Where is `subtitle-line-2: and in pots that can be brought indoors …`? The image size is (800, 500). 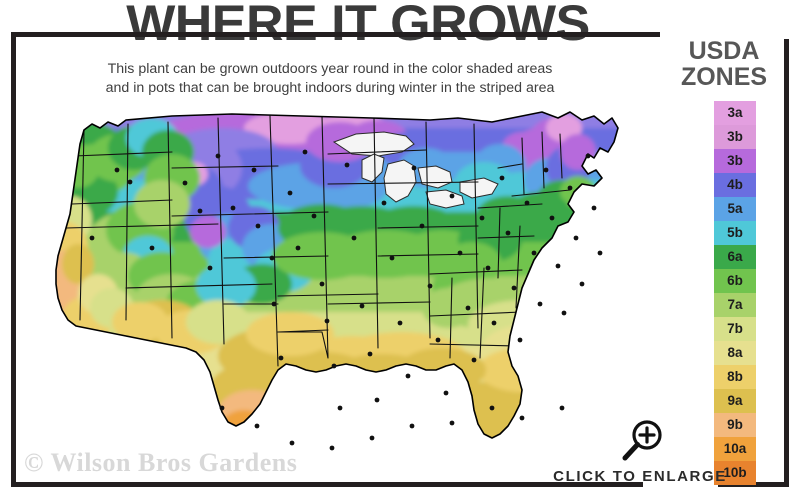 subtitle-line-2: and in pots that can be brought indoors … is located at coordinates (330, 88).